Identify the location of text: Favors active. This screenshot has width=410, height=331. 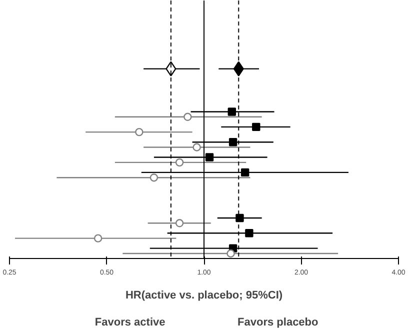
(130, 322).